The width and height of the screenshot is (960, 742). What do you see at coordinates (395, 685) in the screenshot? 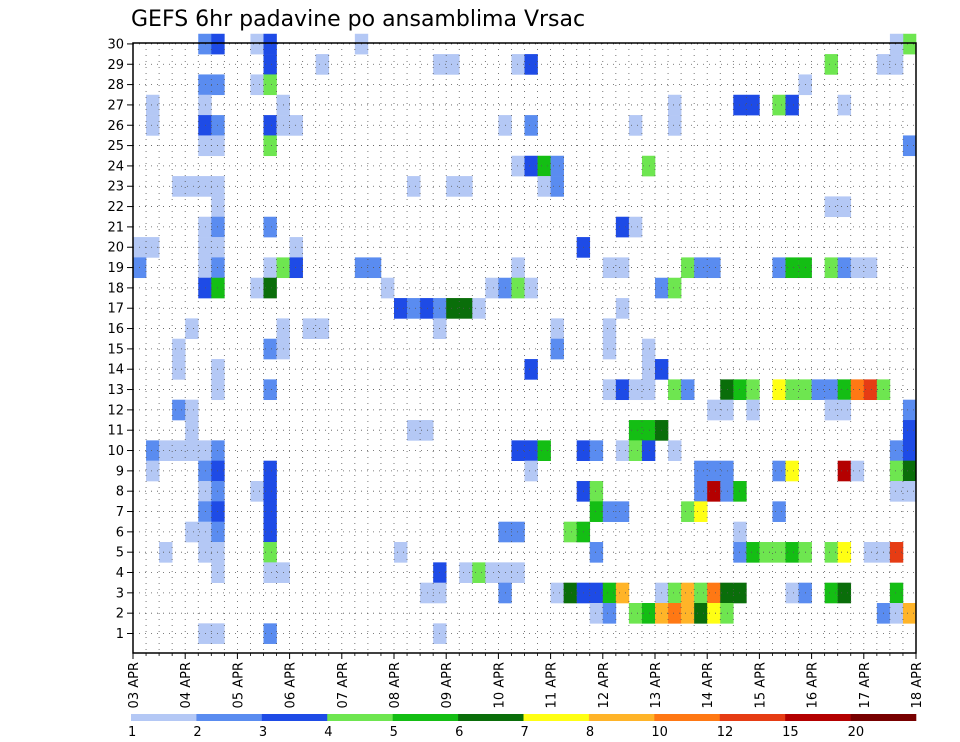
I see `x-tick-label: 08 APR` at bounding box center [395, 685].